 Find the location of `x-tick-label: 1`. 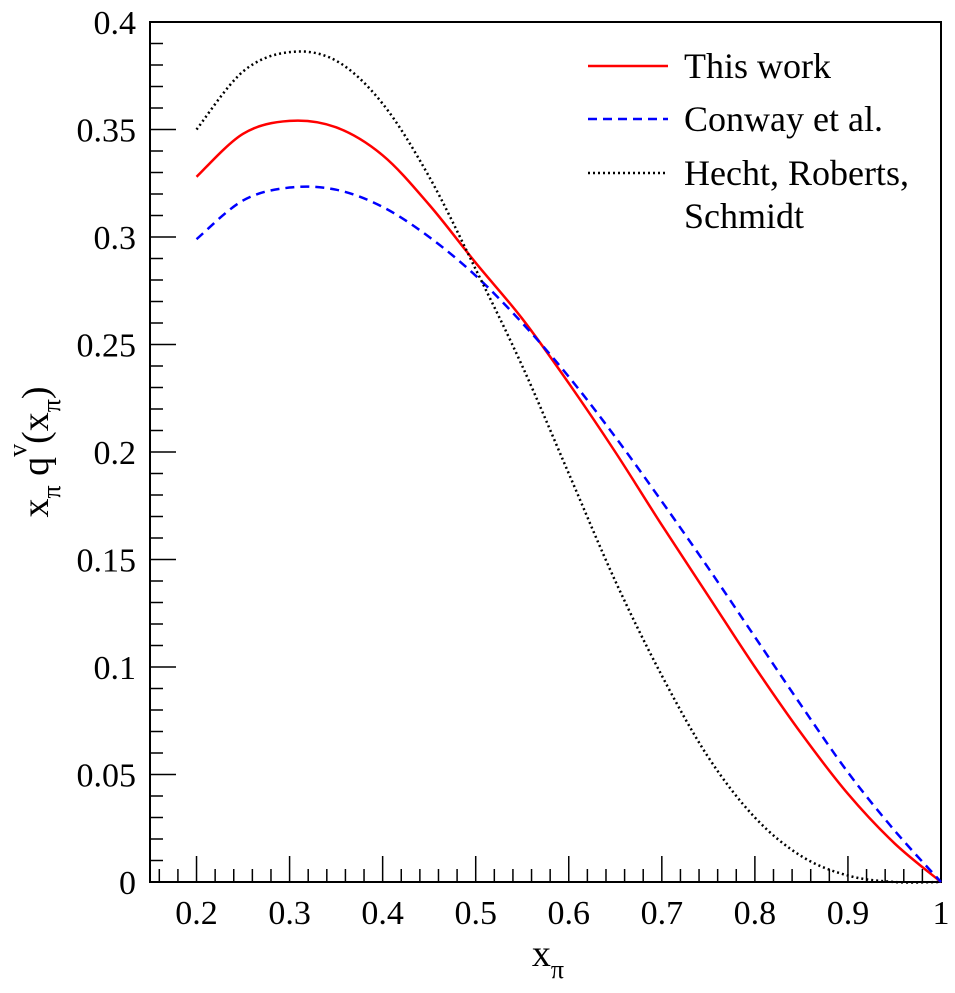

x-tick-label: 1 is located at coordinates (941, 913).